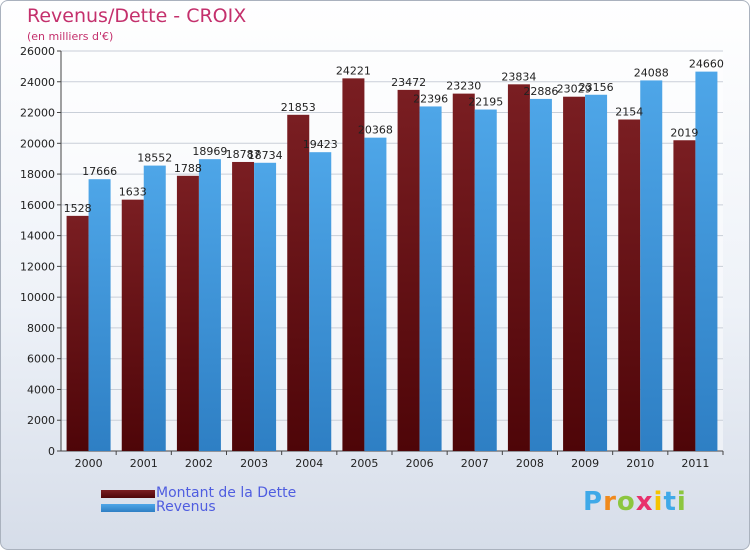  I want to click on y-tick-label: 18000, so click(37, 174).